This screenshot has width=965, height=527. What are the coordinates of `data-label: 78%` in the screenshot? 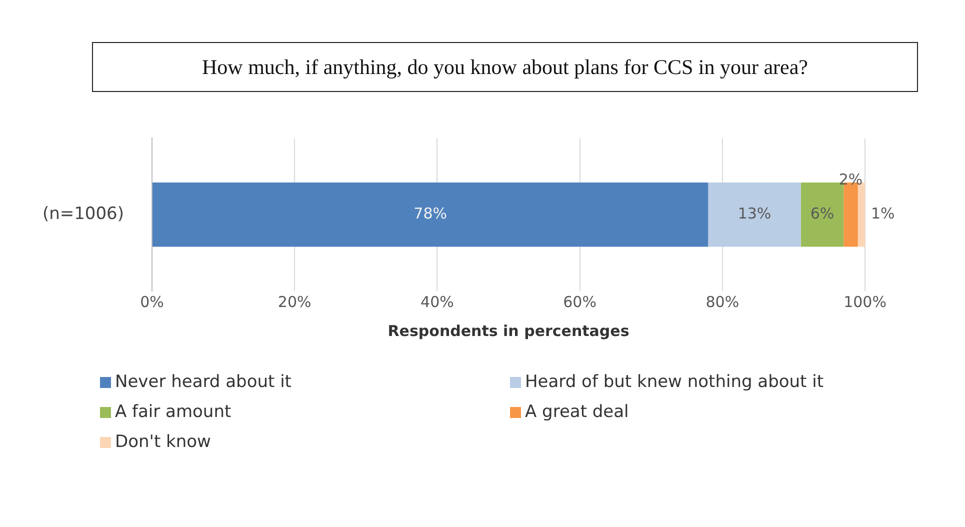 It's located at (430, 213).